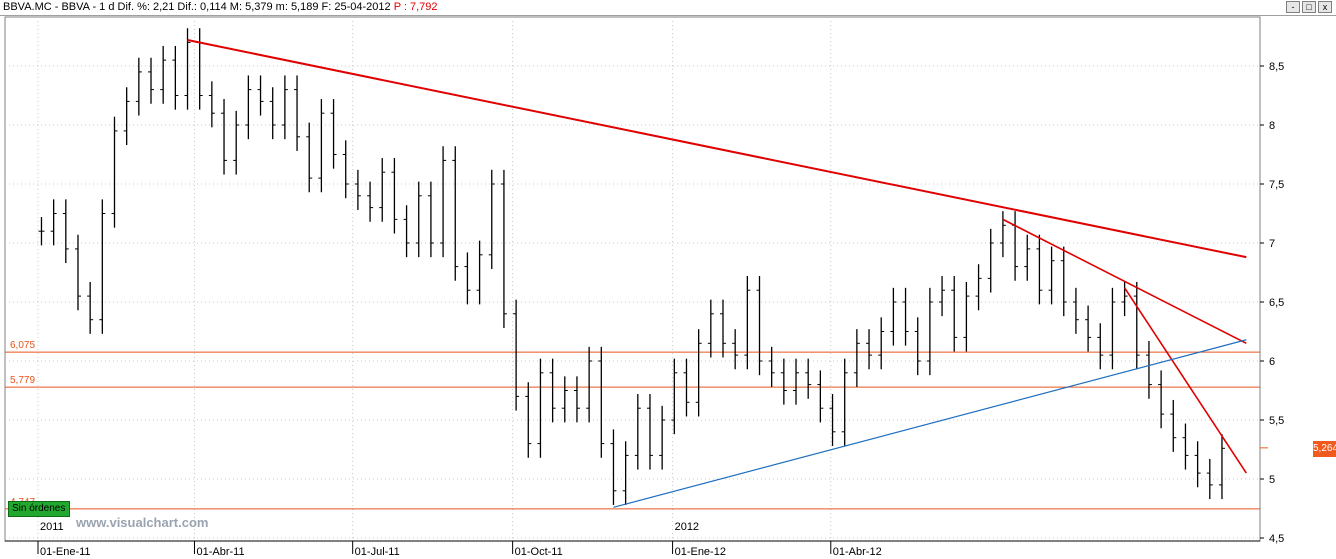  Describe the element at coordinates (65, 552) in the screenshot. I see `x-tick-label: 01-Ene-11` at that location.